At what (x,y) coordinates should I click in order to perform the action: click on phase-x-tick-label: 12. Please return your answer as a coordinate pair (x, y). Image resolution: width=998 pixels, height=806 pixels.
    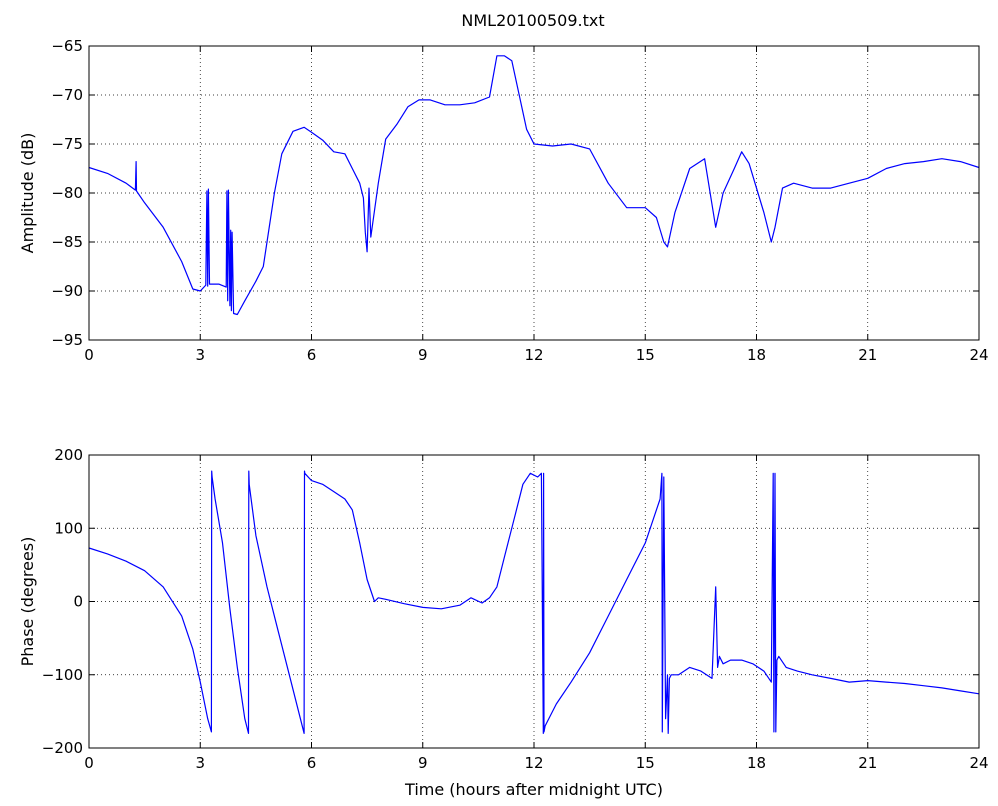
    Looking at the image, I should click on (533, 763).